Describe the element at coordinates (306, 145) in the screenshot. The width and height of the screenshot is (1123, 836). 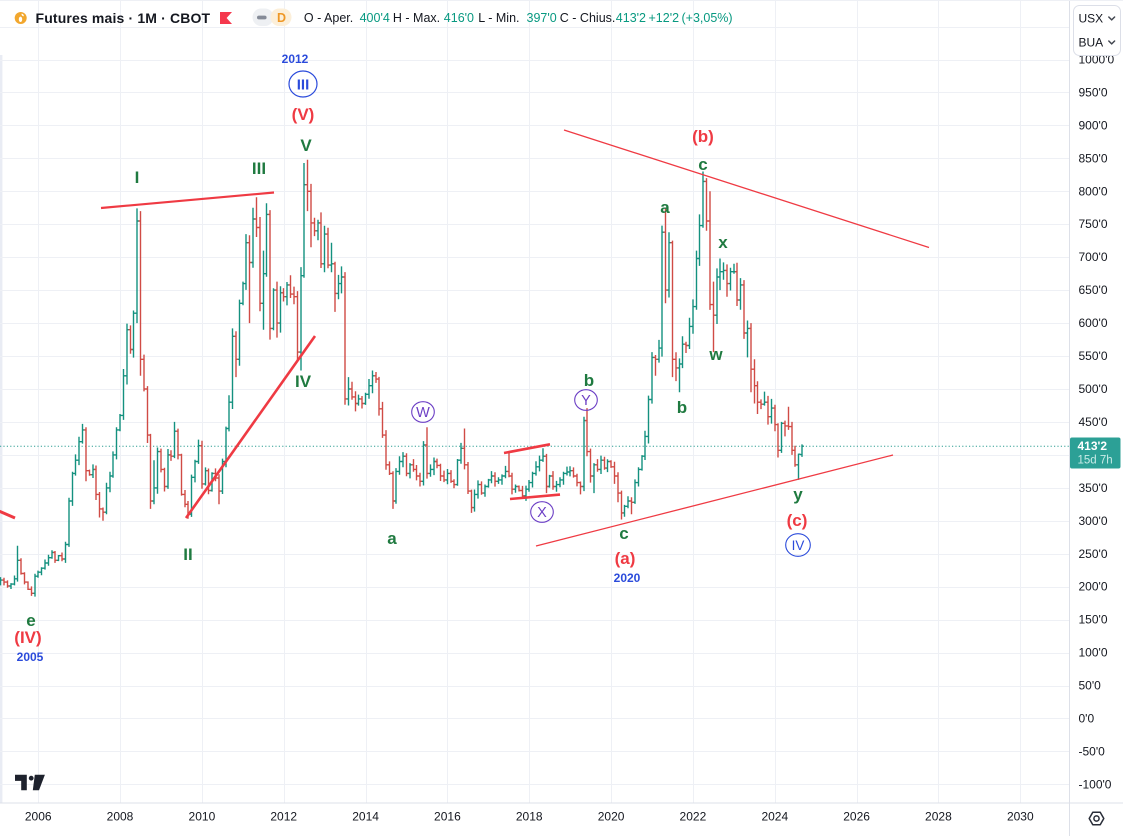
I see `svg-text: V` at that location.